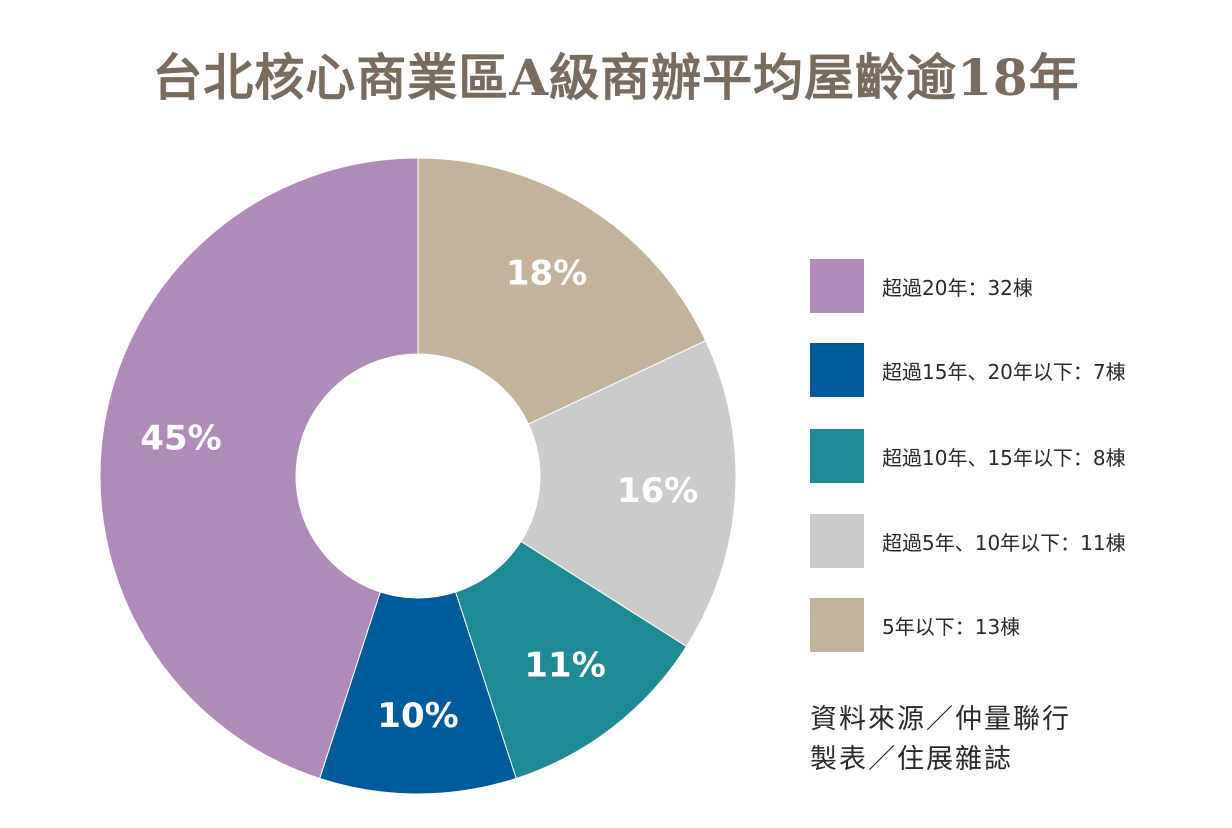 The width and height of the screenshot is (1232, 828). What do you see at coordinates (616, 77) in the screenshot?
I see `chart-title: 台北核心商業區A級商辦平均屋齡逾18年` at bounding box center [616, 77].